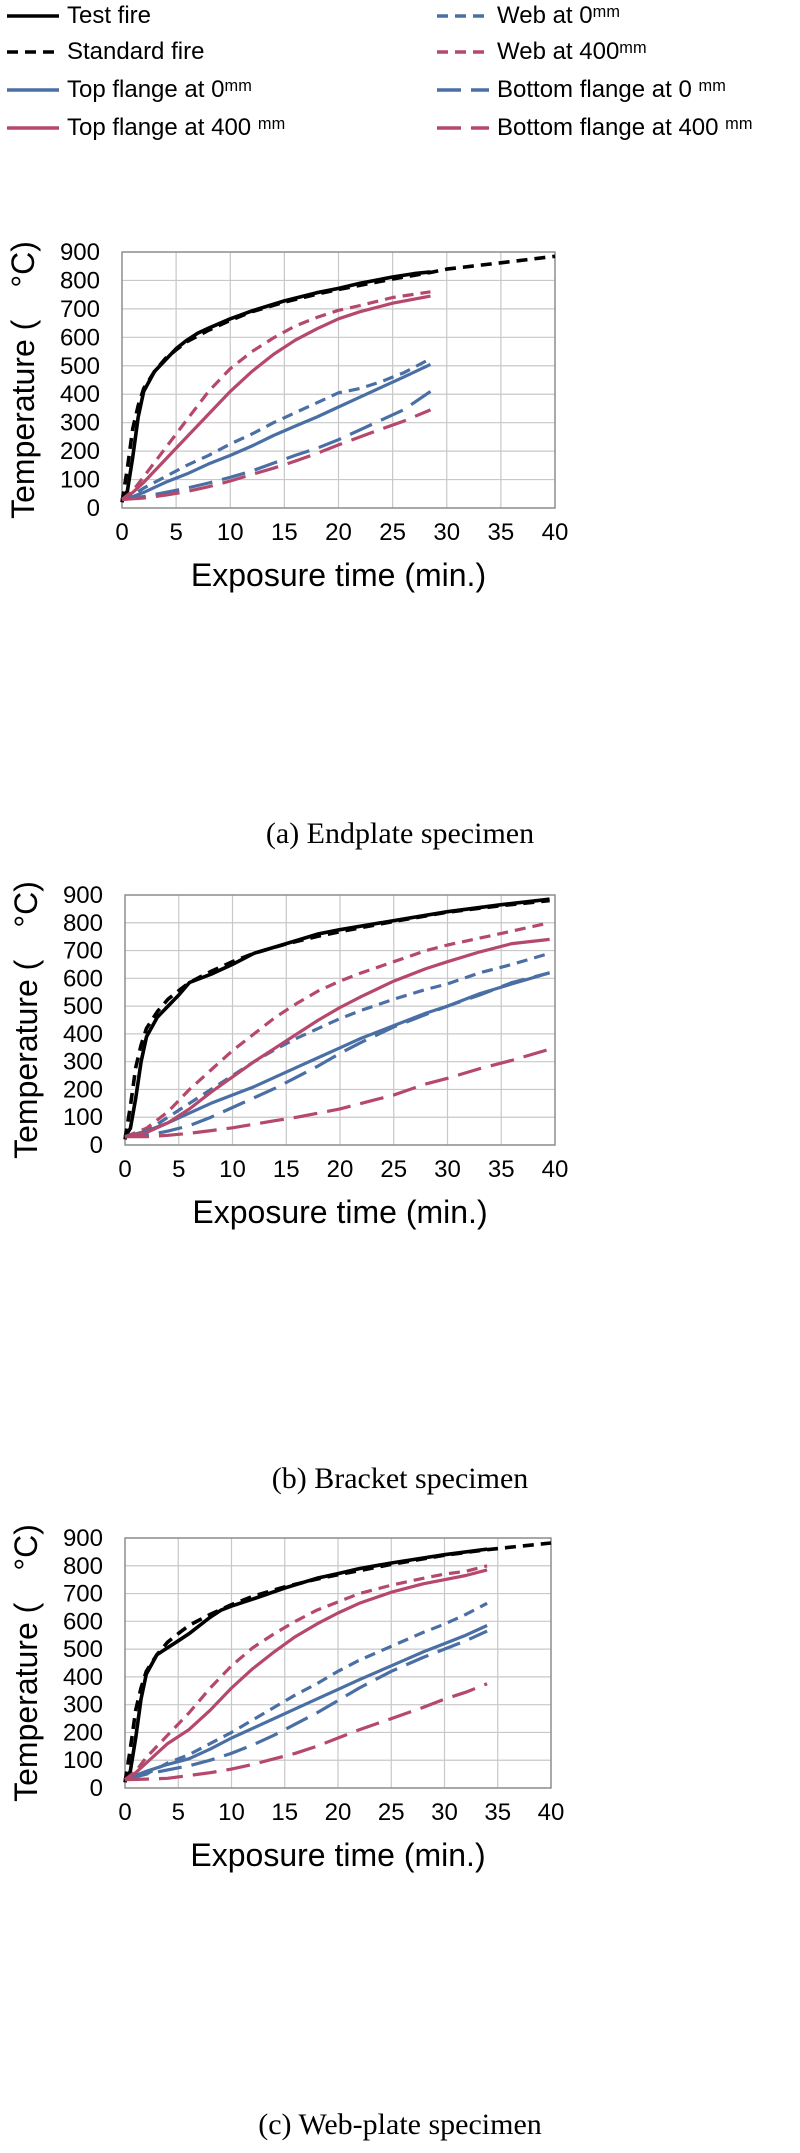  What do you see at coordinates (185, 52) in the screenshot?
I see `legend-item-standard-fire: Standard fire` at bounding box center [185, 52].